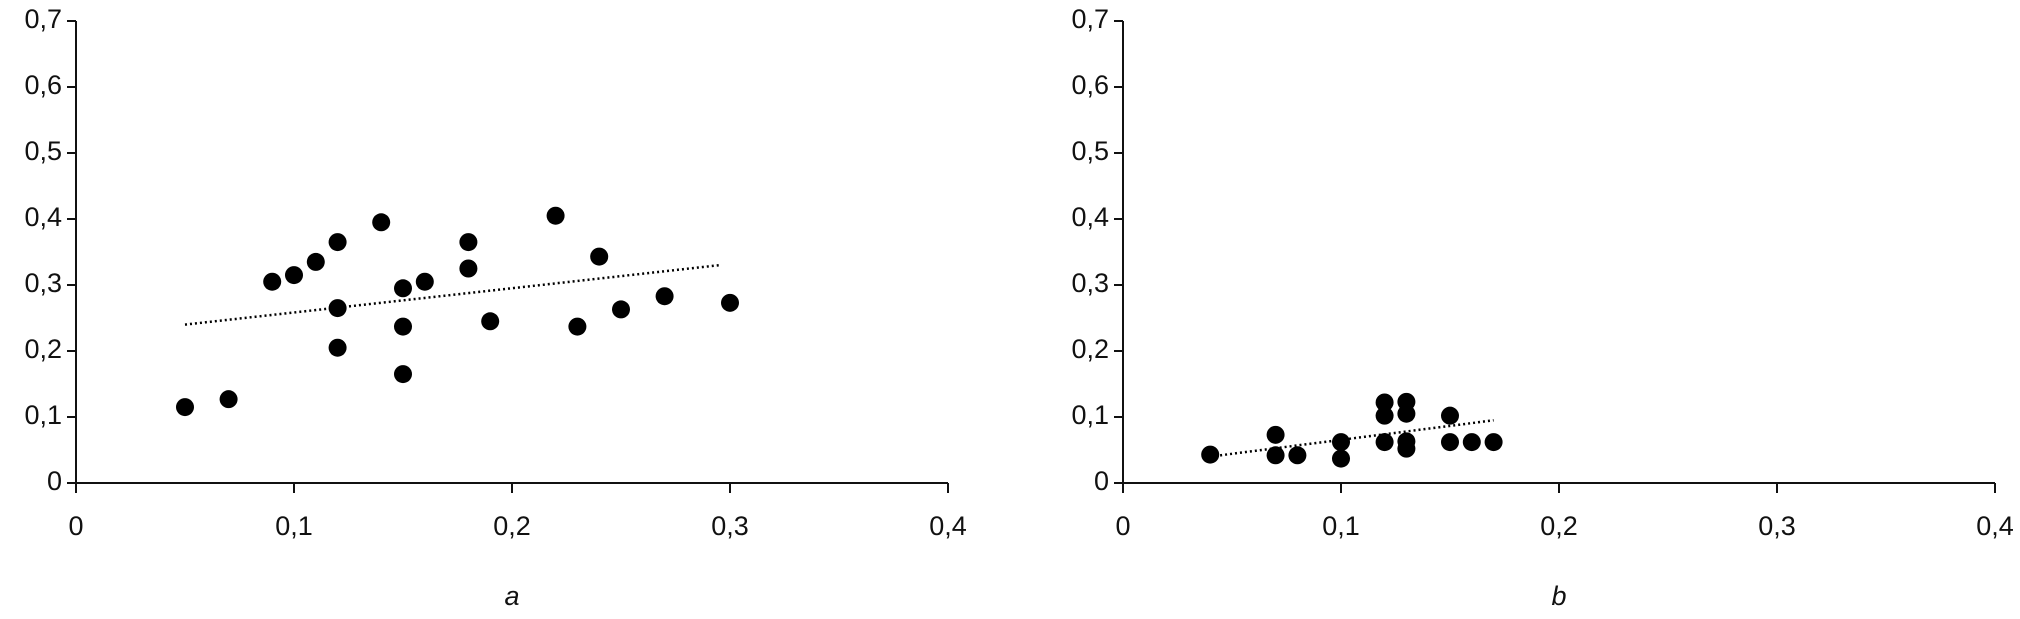 The height and width of the screenshot is (619, 2020). What do you see at coordinates (452, 294) in the screenshot?
I see `trend-line` at bounding box center [452, 294].